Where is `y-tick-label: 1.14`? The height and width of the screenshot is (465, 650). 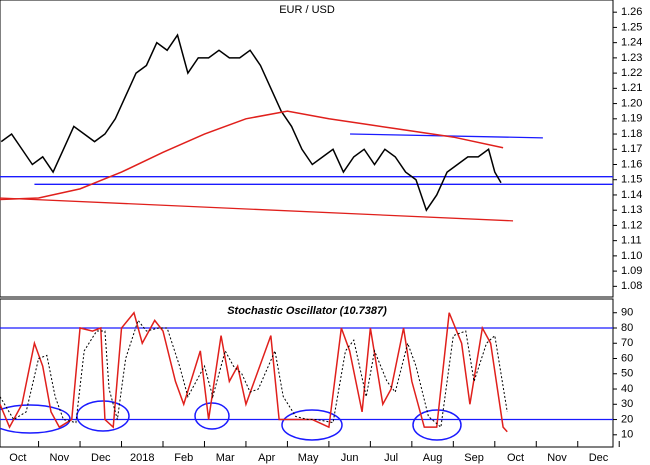 y-tick-label: 1.14 is located at coordinates (631, 195).